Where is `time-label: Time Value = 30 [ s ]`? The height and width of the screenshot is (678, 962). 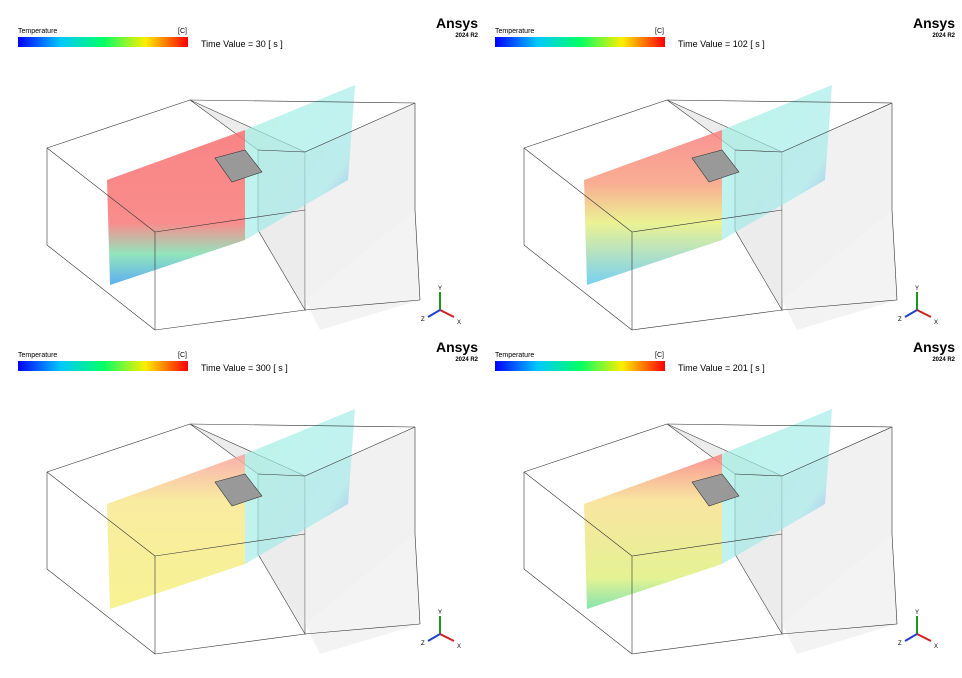
time-label: Time Value = 30 [ s ] is located at coordinates (242, 44).